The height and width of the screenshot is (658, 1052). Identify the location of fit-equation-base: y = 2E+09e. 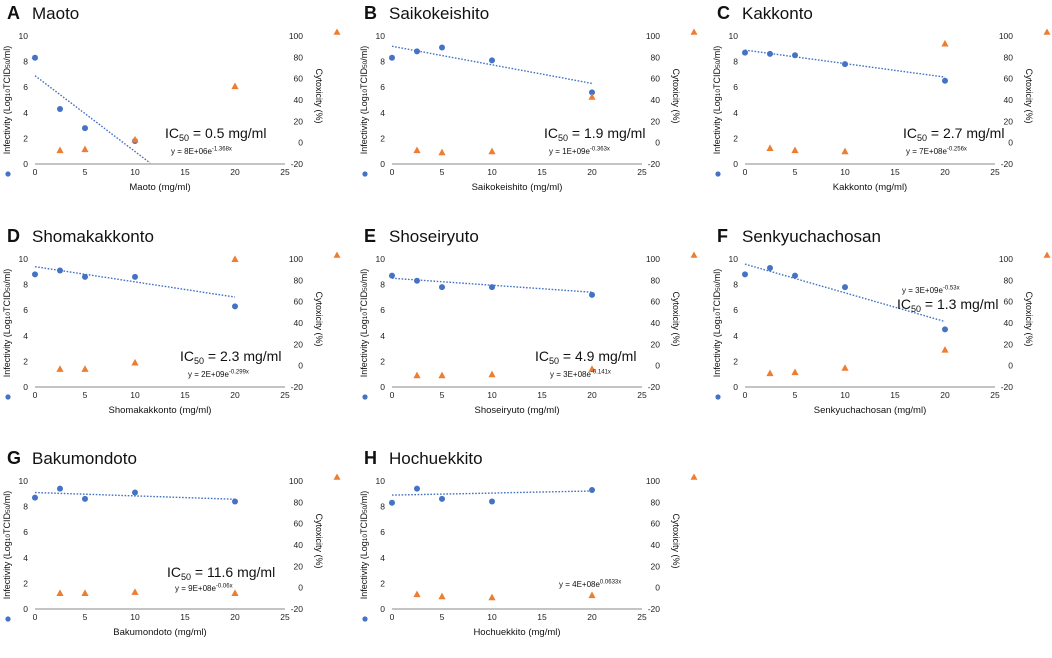
(208, 374).